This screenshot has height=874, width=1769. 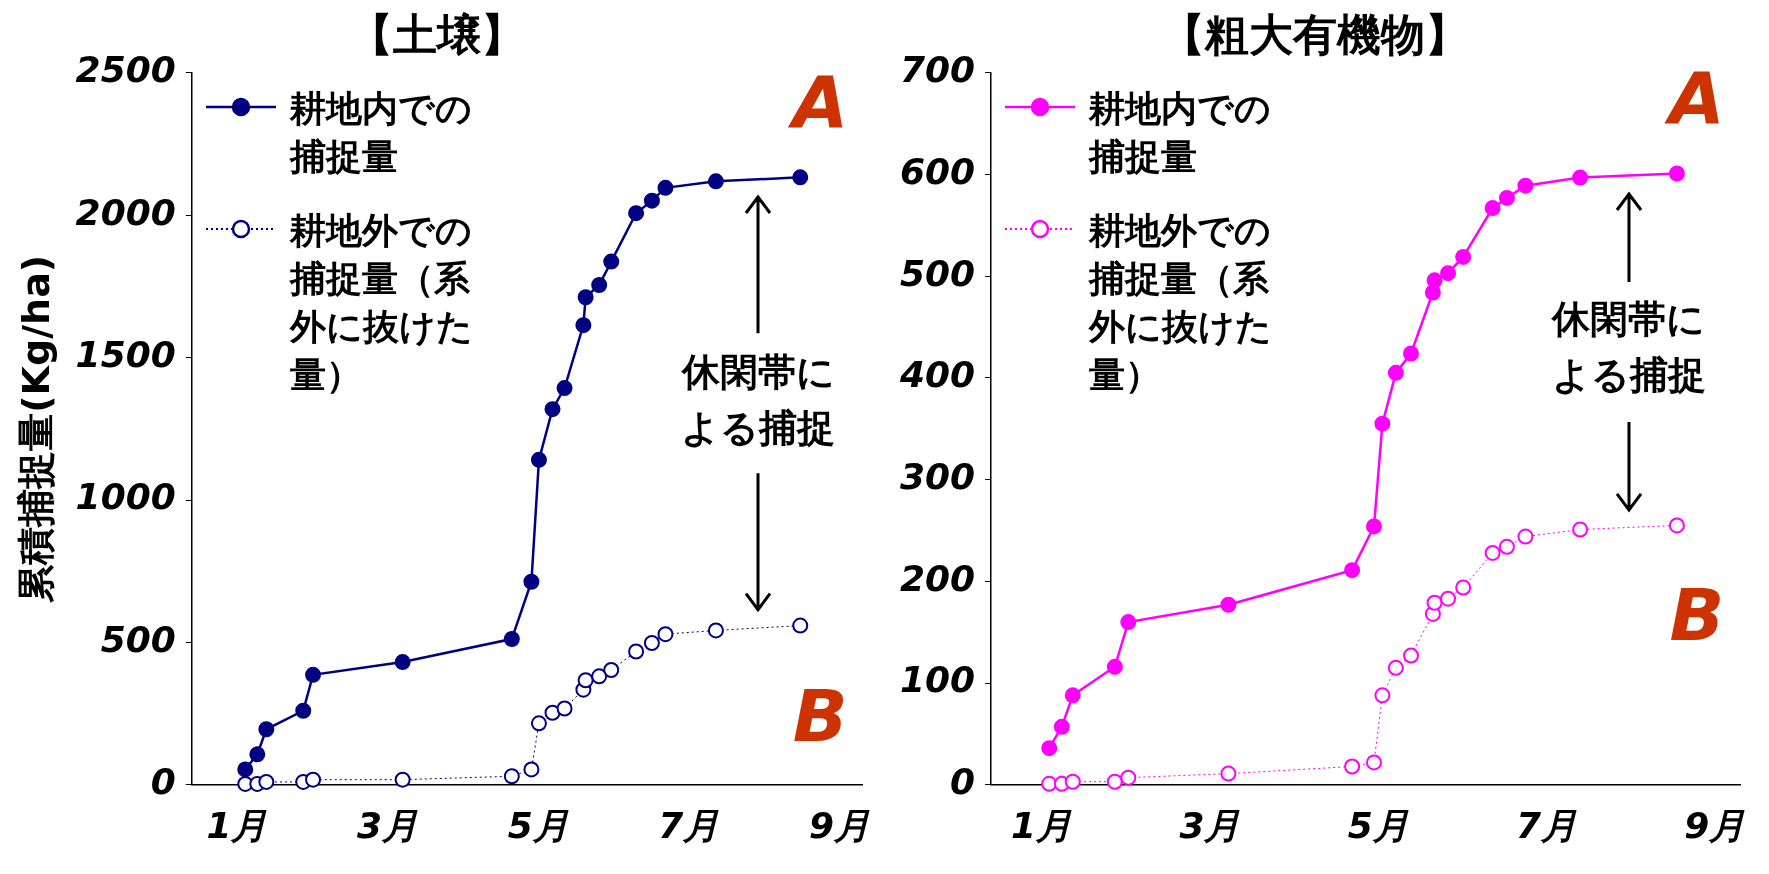 I want to click on y-tick-label: 2000, so click(x=125, y=212).